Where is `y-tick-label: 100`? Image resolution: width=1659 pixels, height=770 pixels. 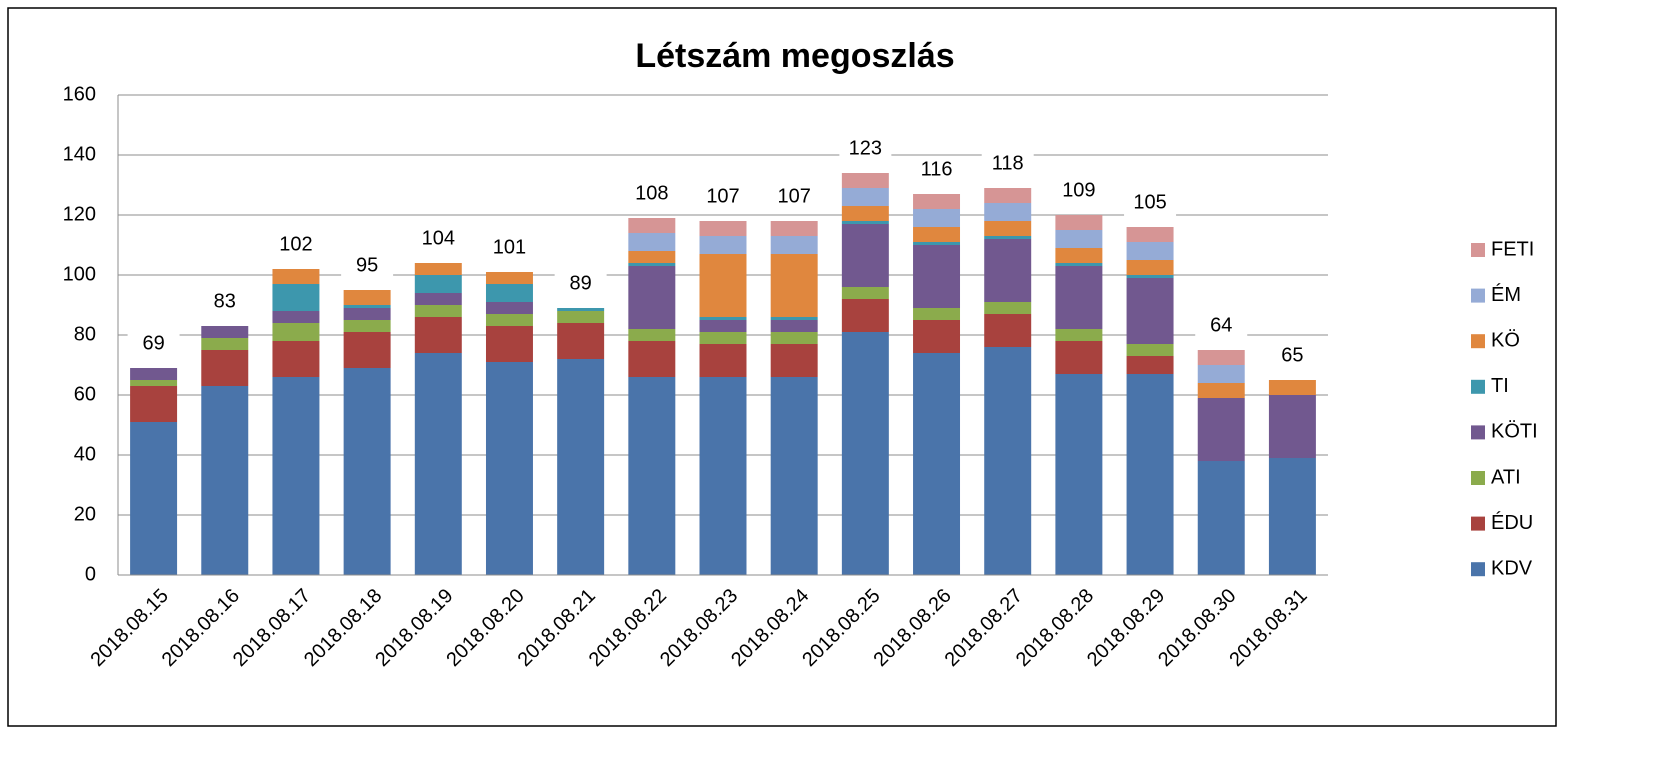
y-tick-label: 100 is located at coordinates (79, 274).